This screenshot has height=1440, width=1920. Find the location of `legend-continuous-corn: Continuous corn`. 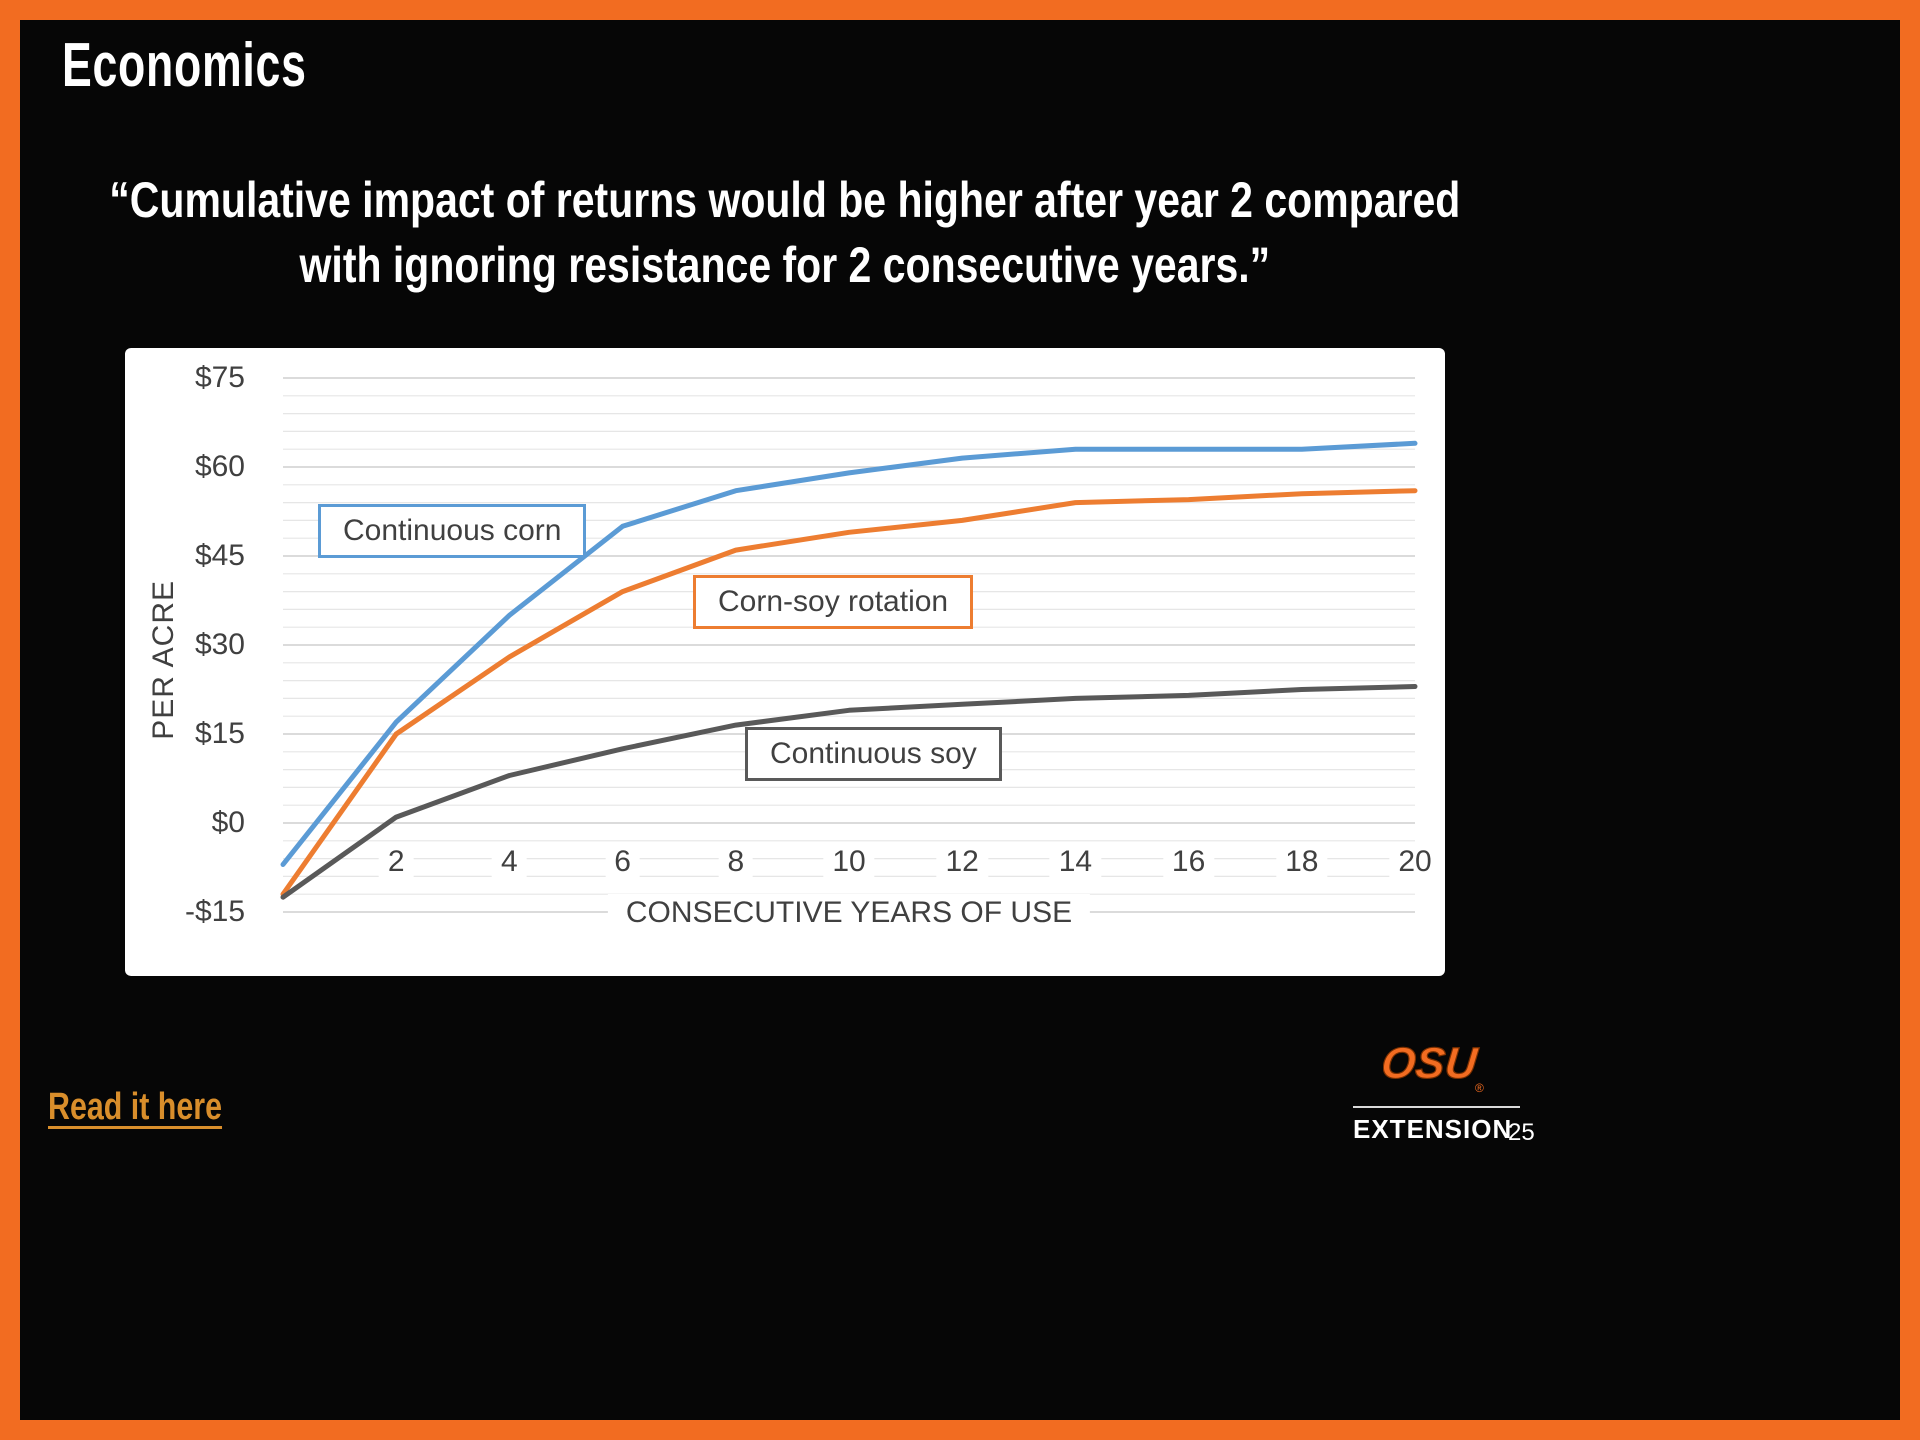

legend-continuous-corn: Continuous corn is located at coordinates (452, 531).